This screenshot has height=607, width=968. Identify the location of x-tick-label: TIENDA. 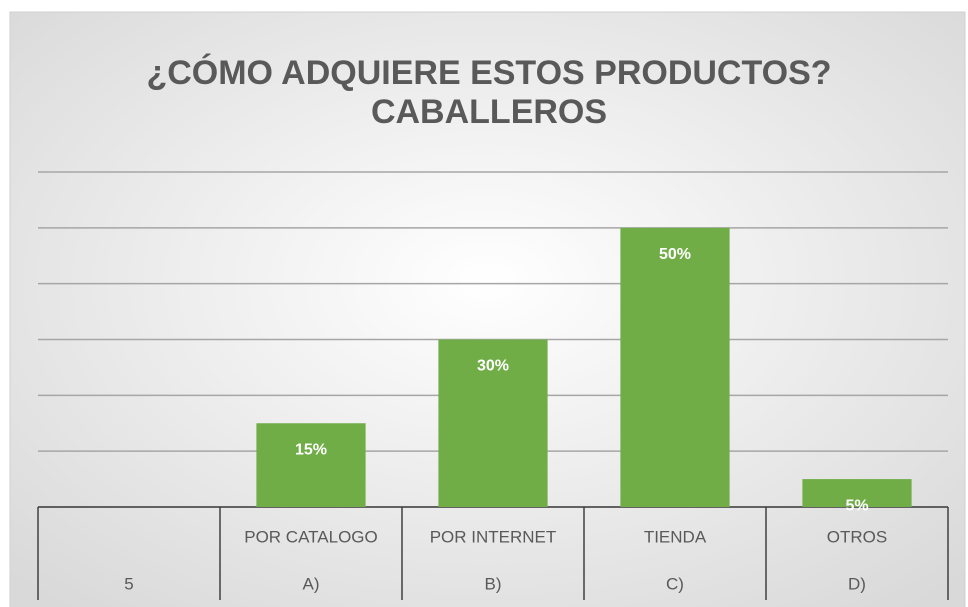
(675, 536).